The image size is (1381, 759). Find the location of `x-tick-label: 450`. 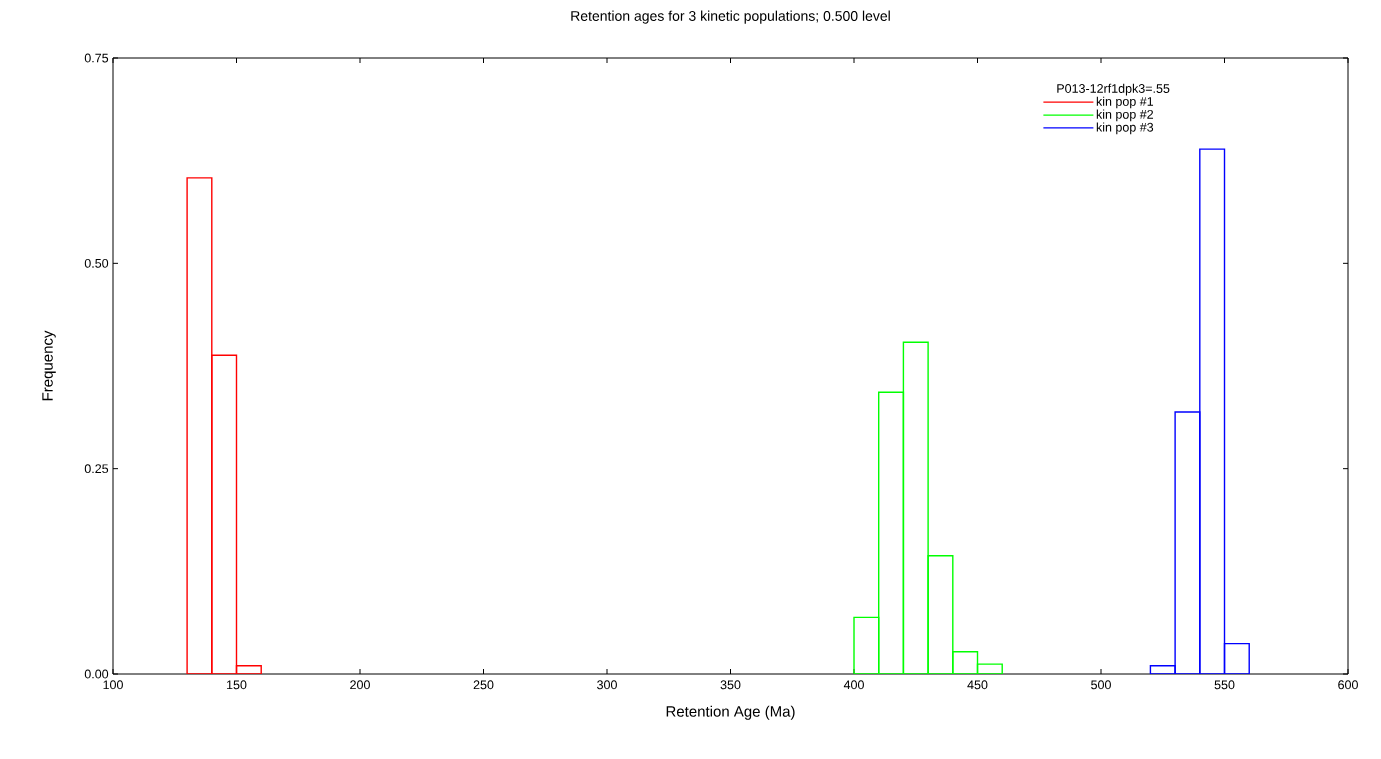

x-tick-label: 450 is located at coordinates (977, 685).